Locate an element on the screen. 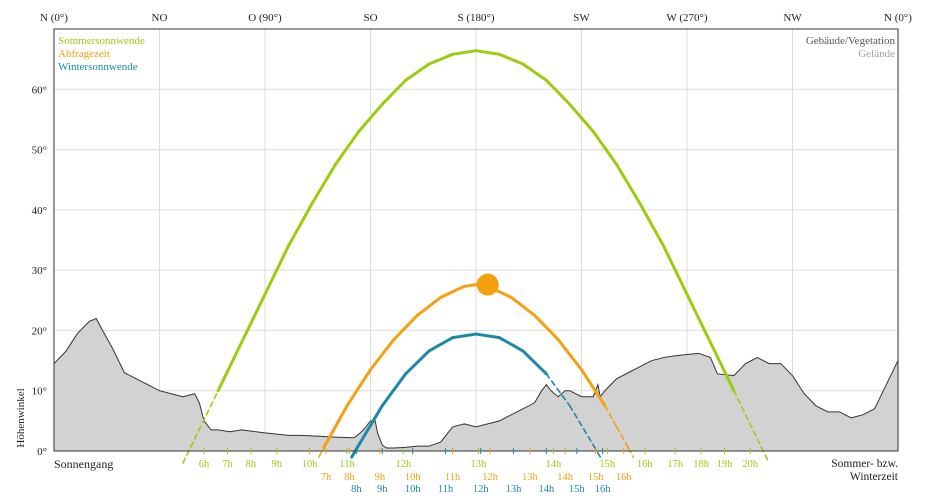  y-tick-label: 30° is located at coordinates (39, 271).